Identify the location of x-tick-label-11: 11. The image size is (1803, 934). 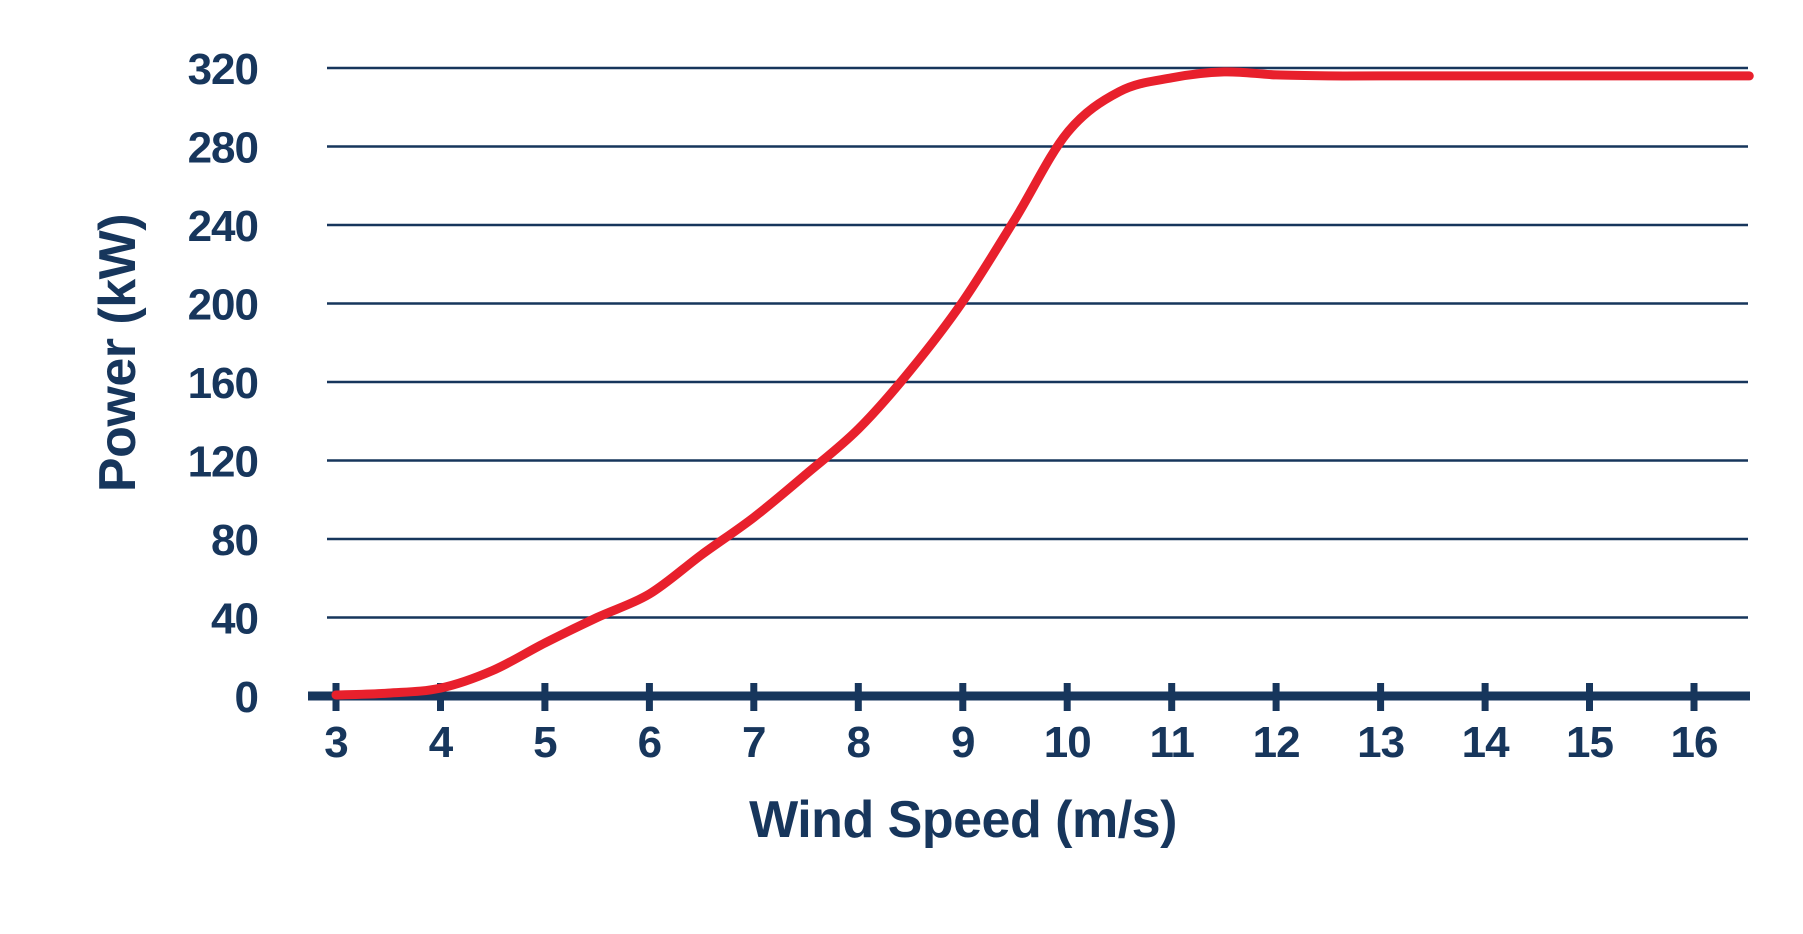
(1171, 742).